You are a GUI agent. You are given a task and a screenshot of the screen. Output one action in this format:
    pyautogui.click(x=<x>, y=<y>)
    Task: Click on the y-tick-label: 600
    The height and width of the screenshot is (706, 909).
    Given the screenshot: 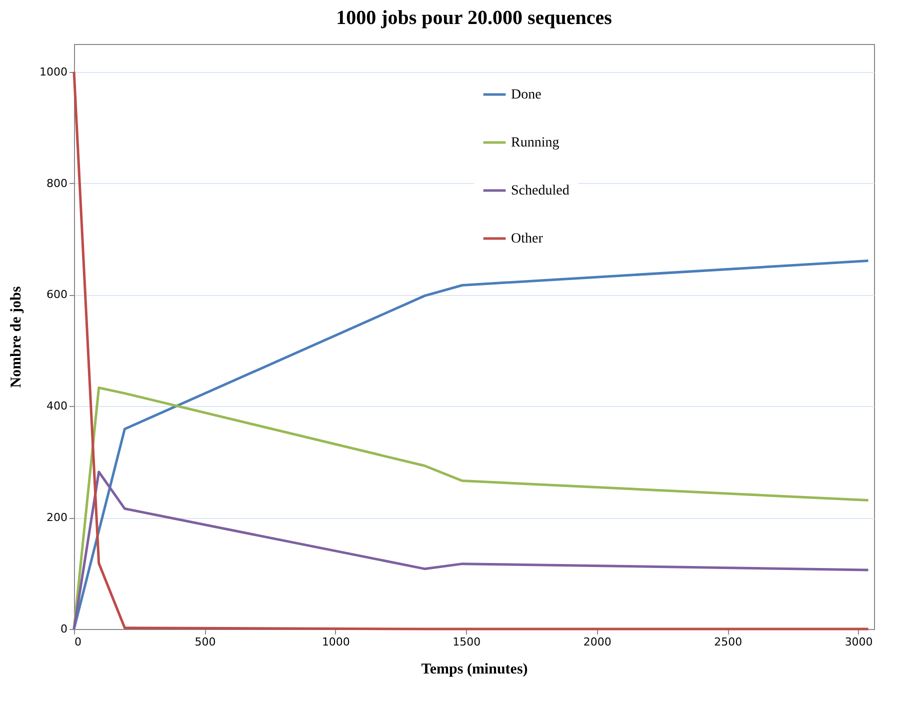 What is the action you would take?
    pyautogui.click(x=57, y=295)
    